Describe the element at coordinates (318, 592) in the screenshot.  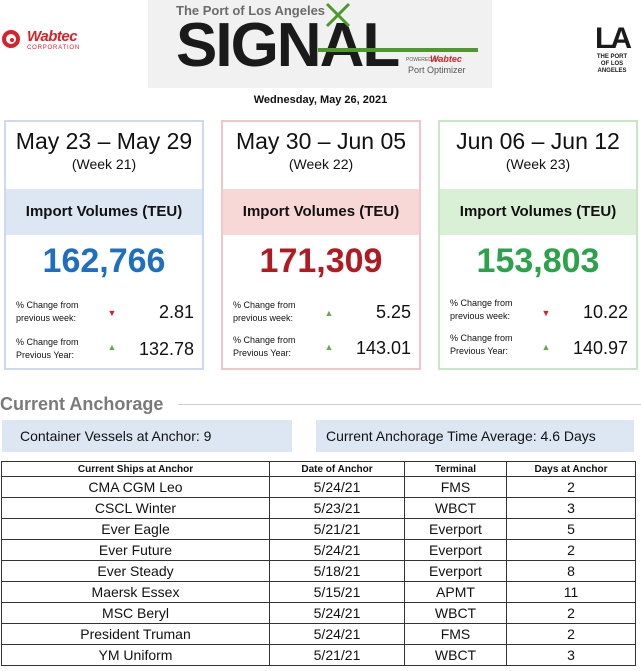
I see `table-row: Maersk Essex 5/15/21 APMT 11` at that location.